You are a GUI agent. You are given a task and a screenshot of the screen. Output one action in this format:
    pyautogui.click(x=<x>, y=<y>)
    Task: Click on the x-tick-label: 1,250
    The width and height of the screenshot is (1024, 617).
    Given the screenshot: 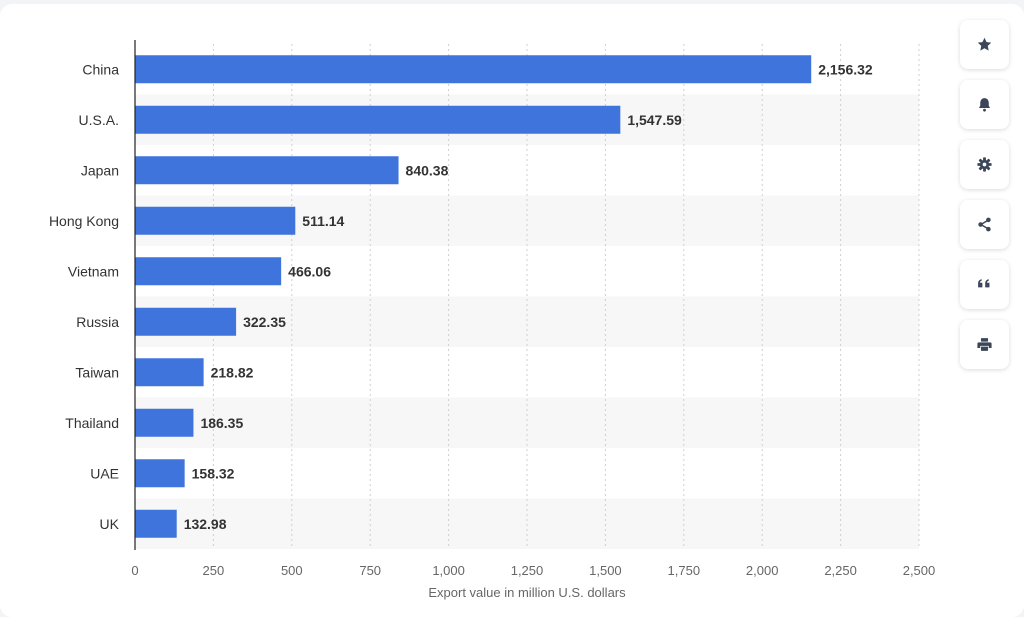 What is the action you would take?
    pyautogui.click(x=527, y=570)
    